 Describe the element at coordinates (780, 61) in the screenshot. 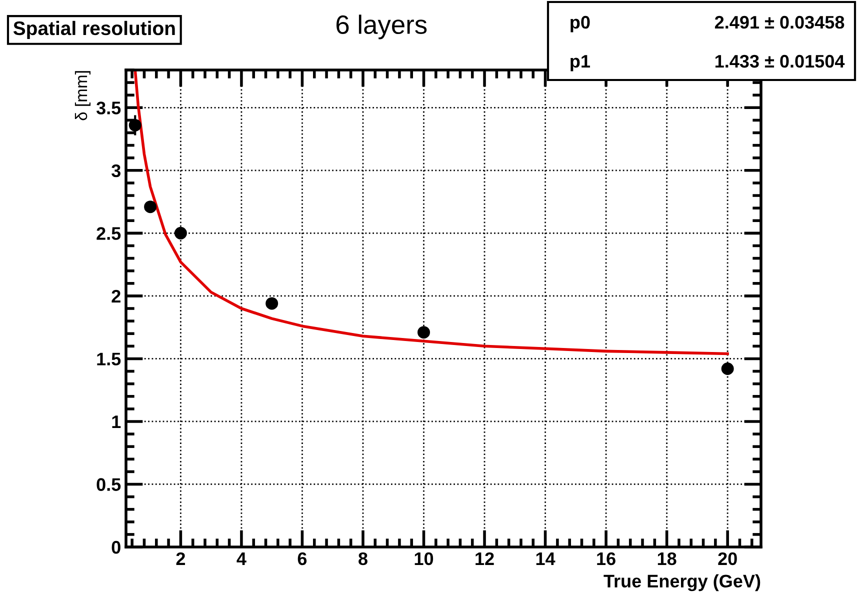

I see `text: 1.433 ± 0.01504` at that location.